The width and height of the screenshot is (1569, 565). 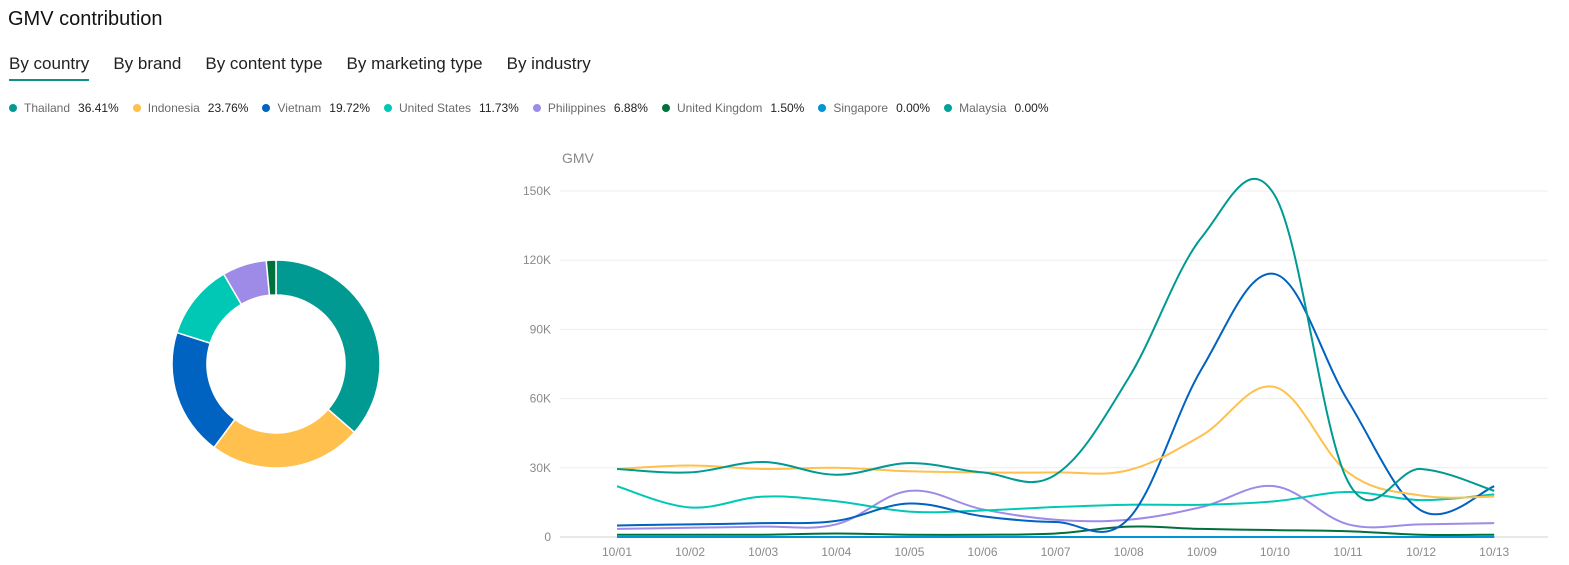 What do you see at coordinates (578, 158) in the screenshot?
I see `y-axis-title: GMV` at bounding box center [578, 158].